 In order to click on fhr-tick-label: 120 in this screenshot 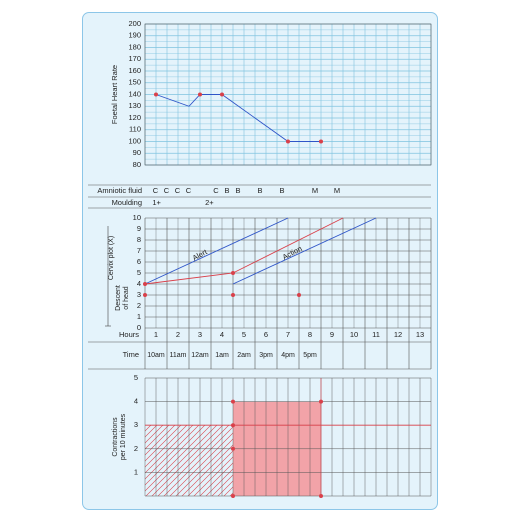, I will do `click(134, 117)`.